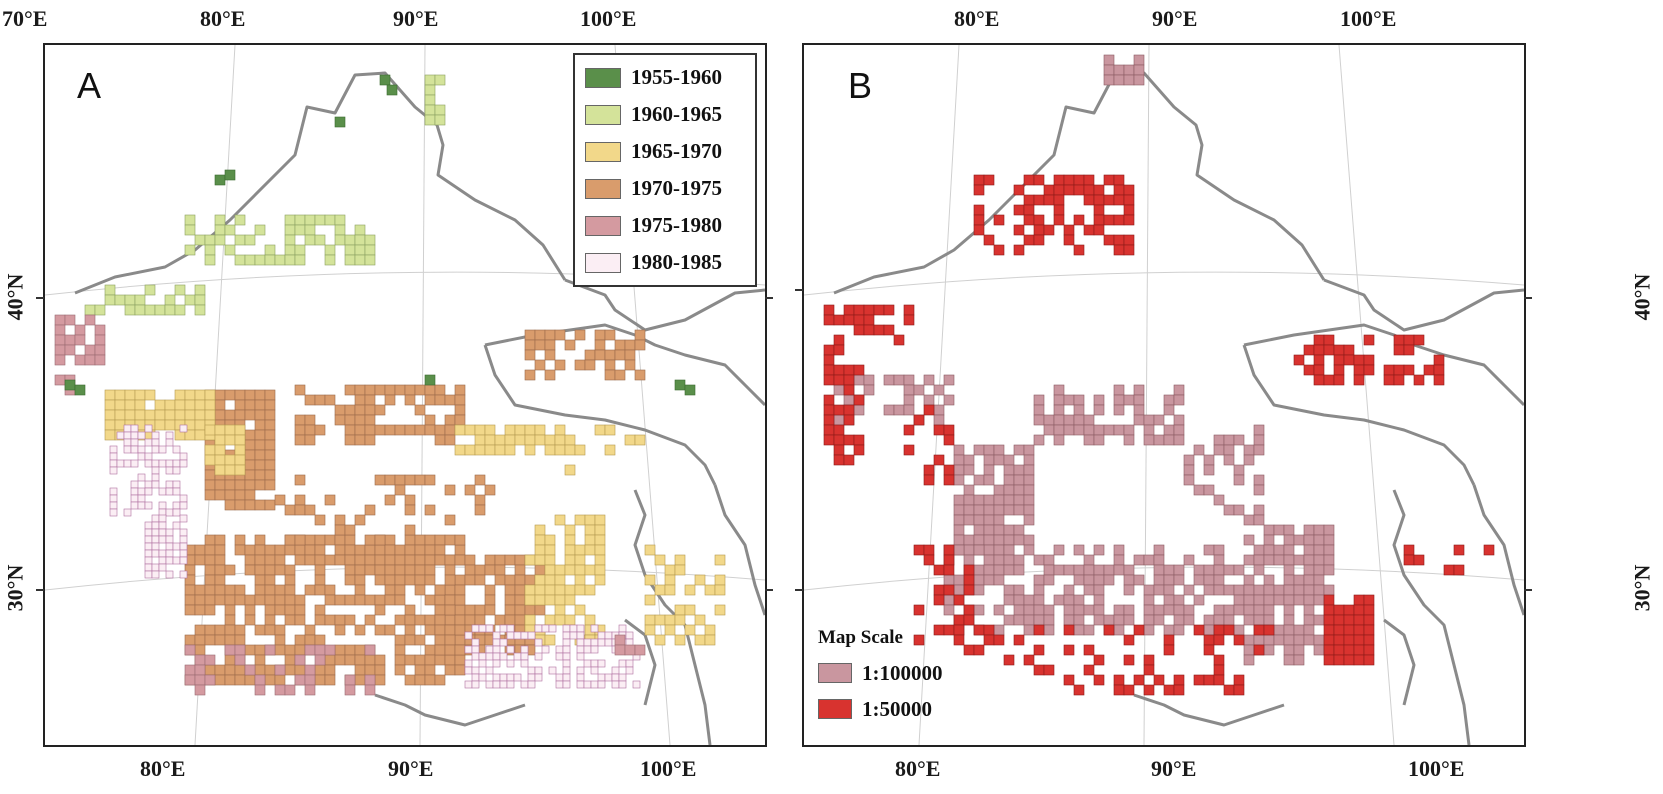 The width and height of the screenshot is (1663, 794). I want to click on lon-label-100e-bottom-a: 100°E, so click(668, 768).